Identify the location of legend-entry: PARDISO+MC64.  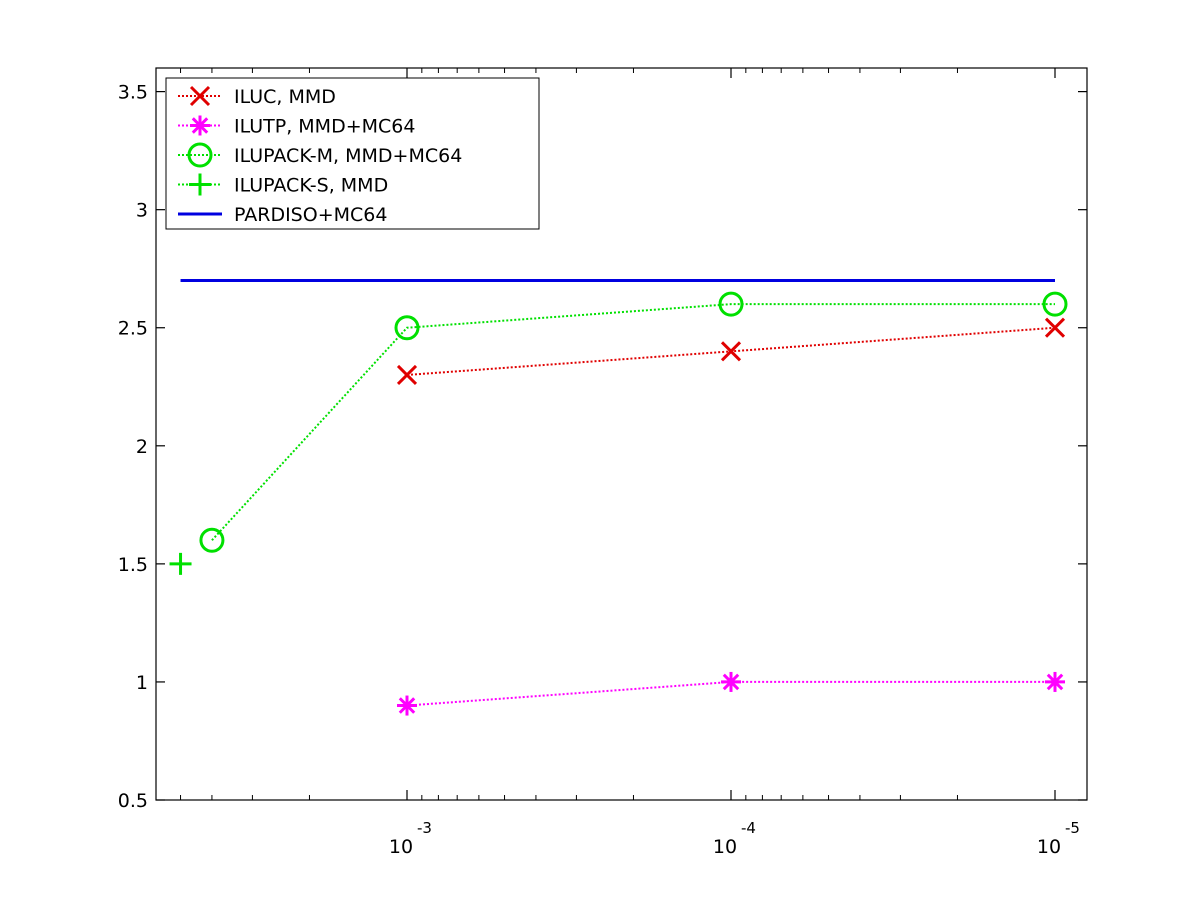
(282, 215).